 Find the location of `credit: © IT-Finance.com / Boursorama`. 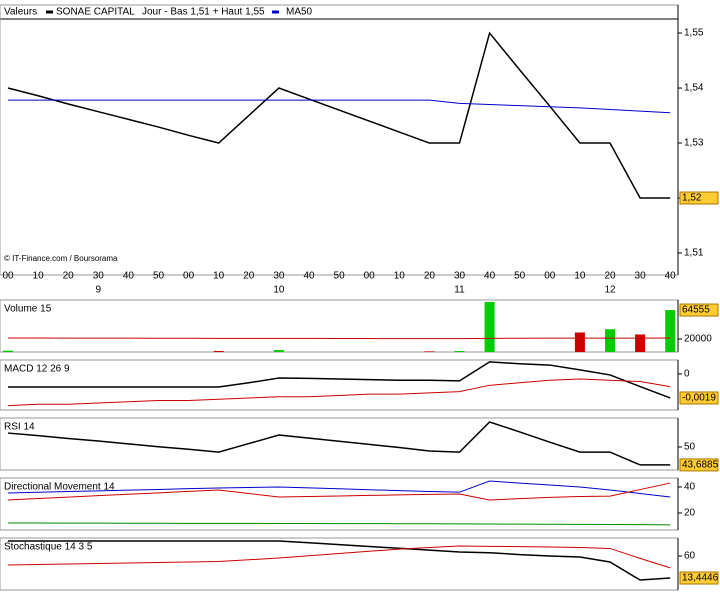

credit: © IT-Finance.com / Boursorama is located at coordinates (61, 258).